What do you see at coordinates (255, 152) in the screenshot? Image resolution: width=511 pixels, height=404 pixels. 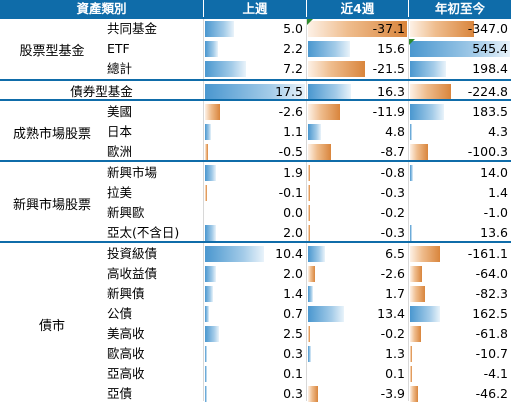 I see `value-cell-week: -0.5` at bounding box center [255, 152].